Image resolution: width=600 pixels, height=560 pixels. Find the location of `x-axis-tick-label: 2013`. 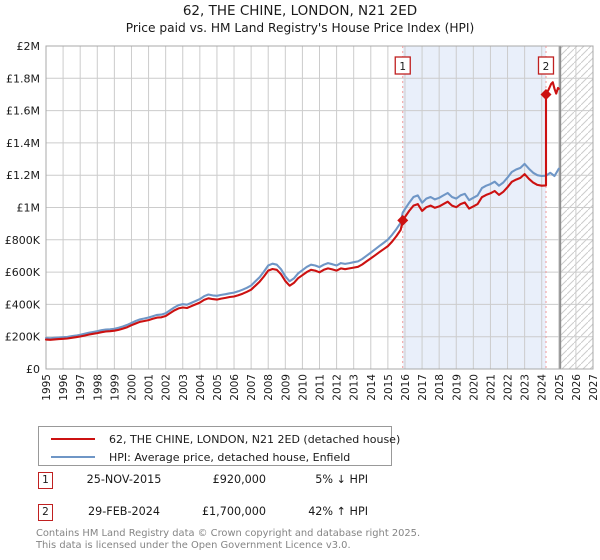

x-axis-tick-label: 2013 is located at coordinates (355, 387).